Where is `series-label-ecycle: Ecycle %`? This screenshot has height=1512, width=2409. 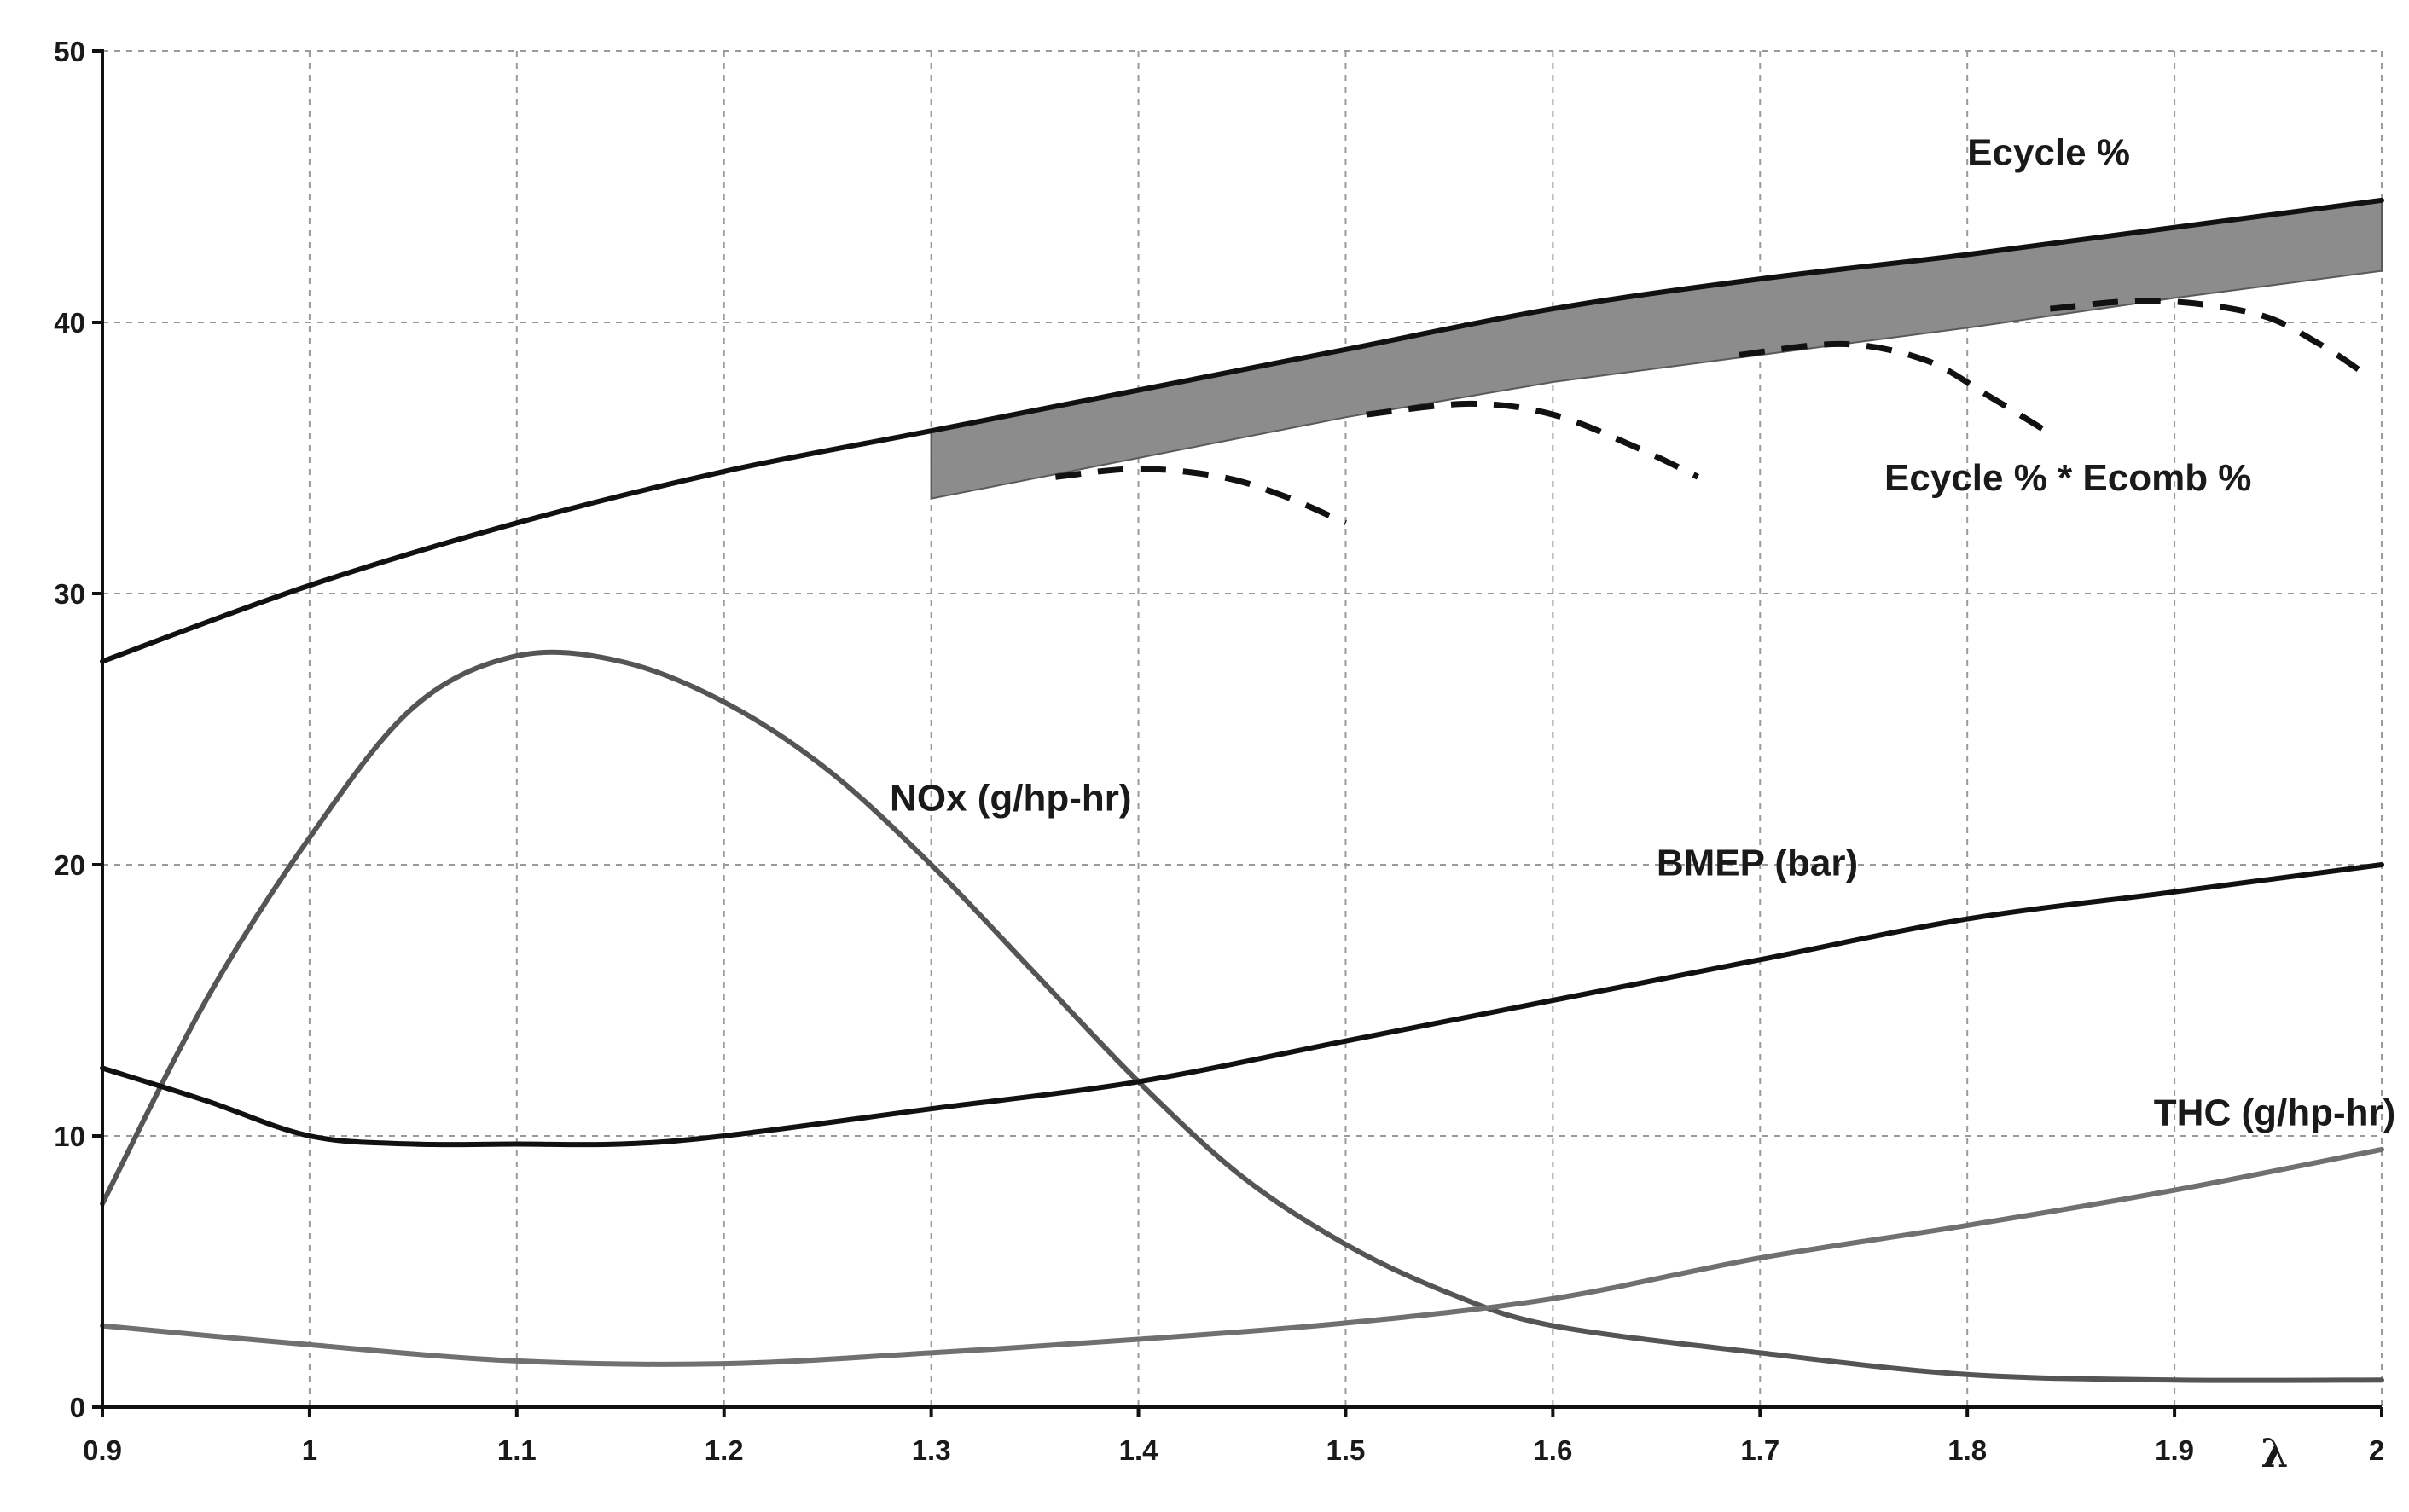
series-label-ecycle: Ecycle % is located at coordinates (2049, 153).